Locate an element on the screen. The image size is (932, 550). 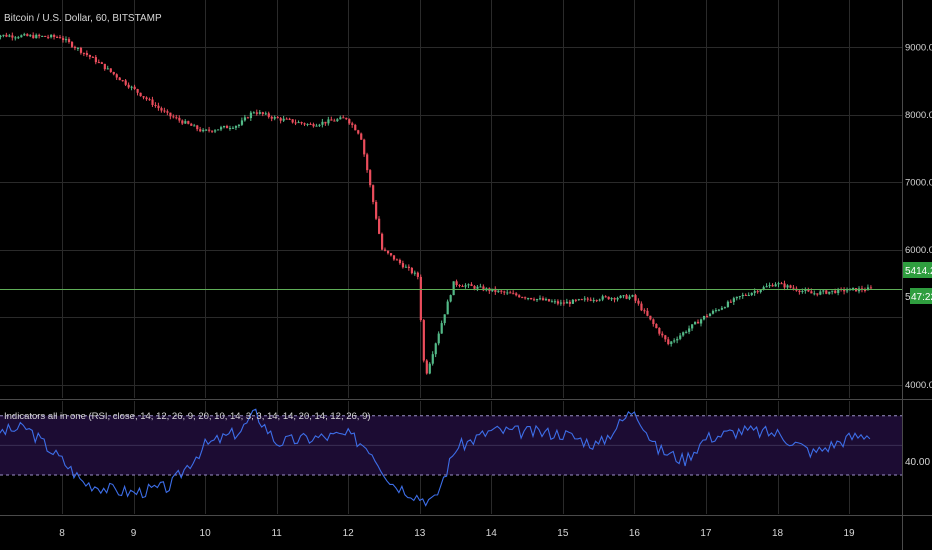
time-tick-label: 11 is located at coordinates (276, 533).